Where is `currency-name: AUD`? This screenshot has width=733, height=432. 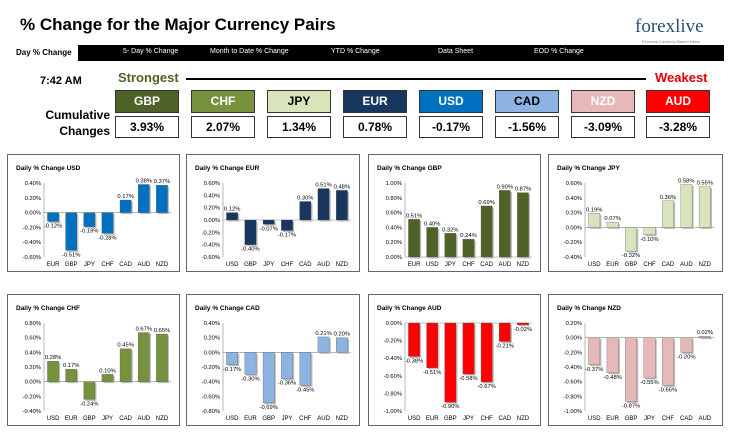
currency-name: AUD is located at coordinates (678, 101).